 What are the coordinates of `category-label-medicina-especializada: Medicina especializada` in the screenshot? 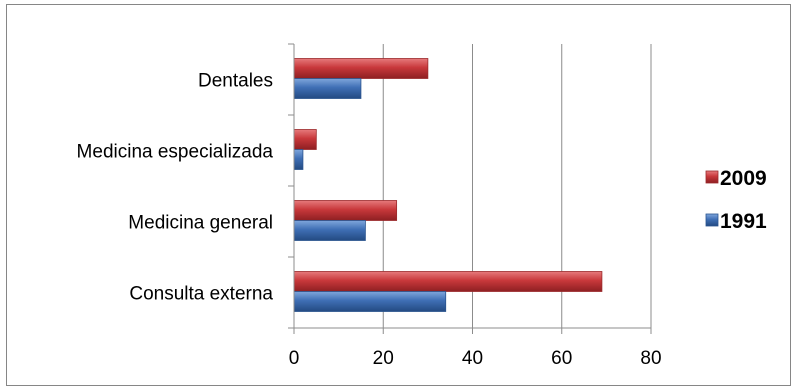 It's located at (175, 152).